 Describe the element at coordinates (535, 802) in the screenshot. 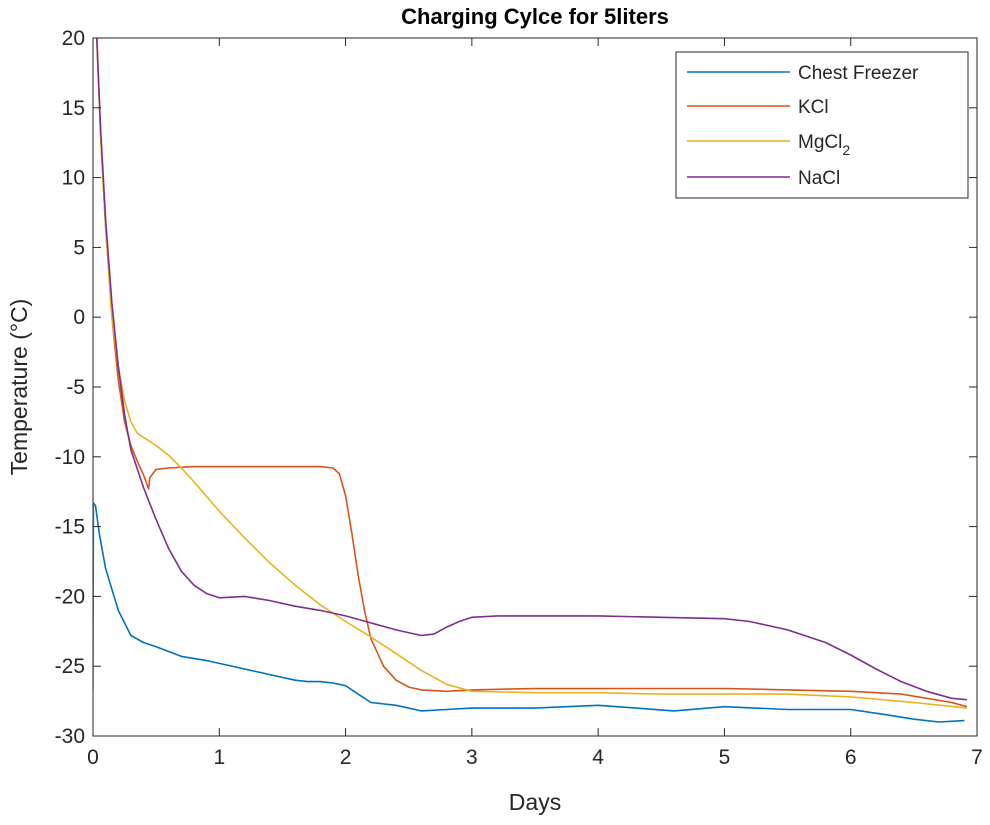

I see `x-axis-title: Days` at that location.